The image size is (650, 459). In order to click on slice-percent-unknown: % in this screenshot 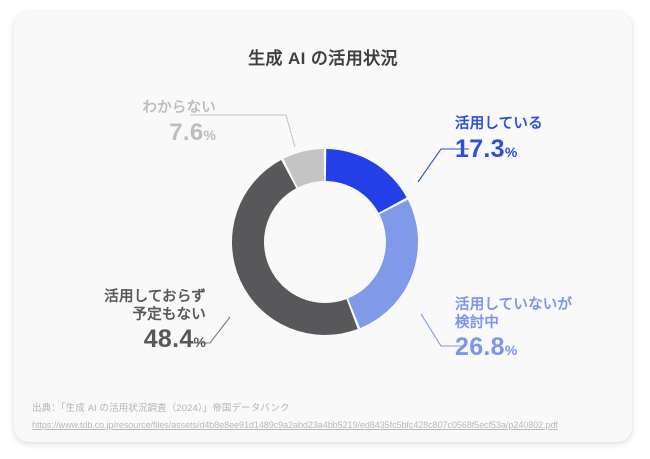, I will do `click(209, 134)`.